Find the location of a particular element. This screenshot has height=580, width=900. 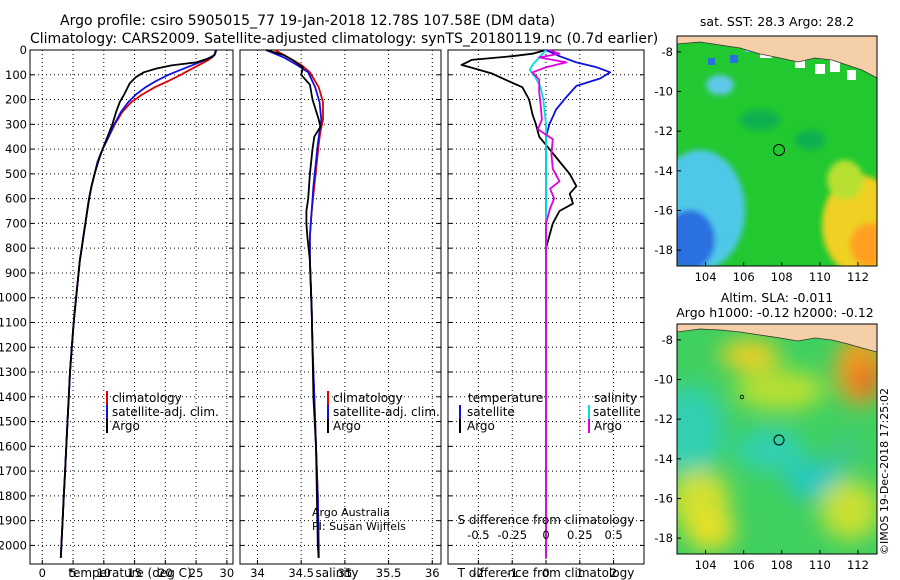

x-tick-label-35: 35 is located at coordinates (345, 573).